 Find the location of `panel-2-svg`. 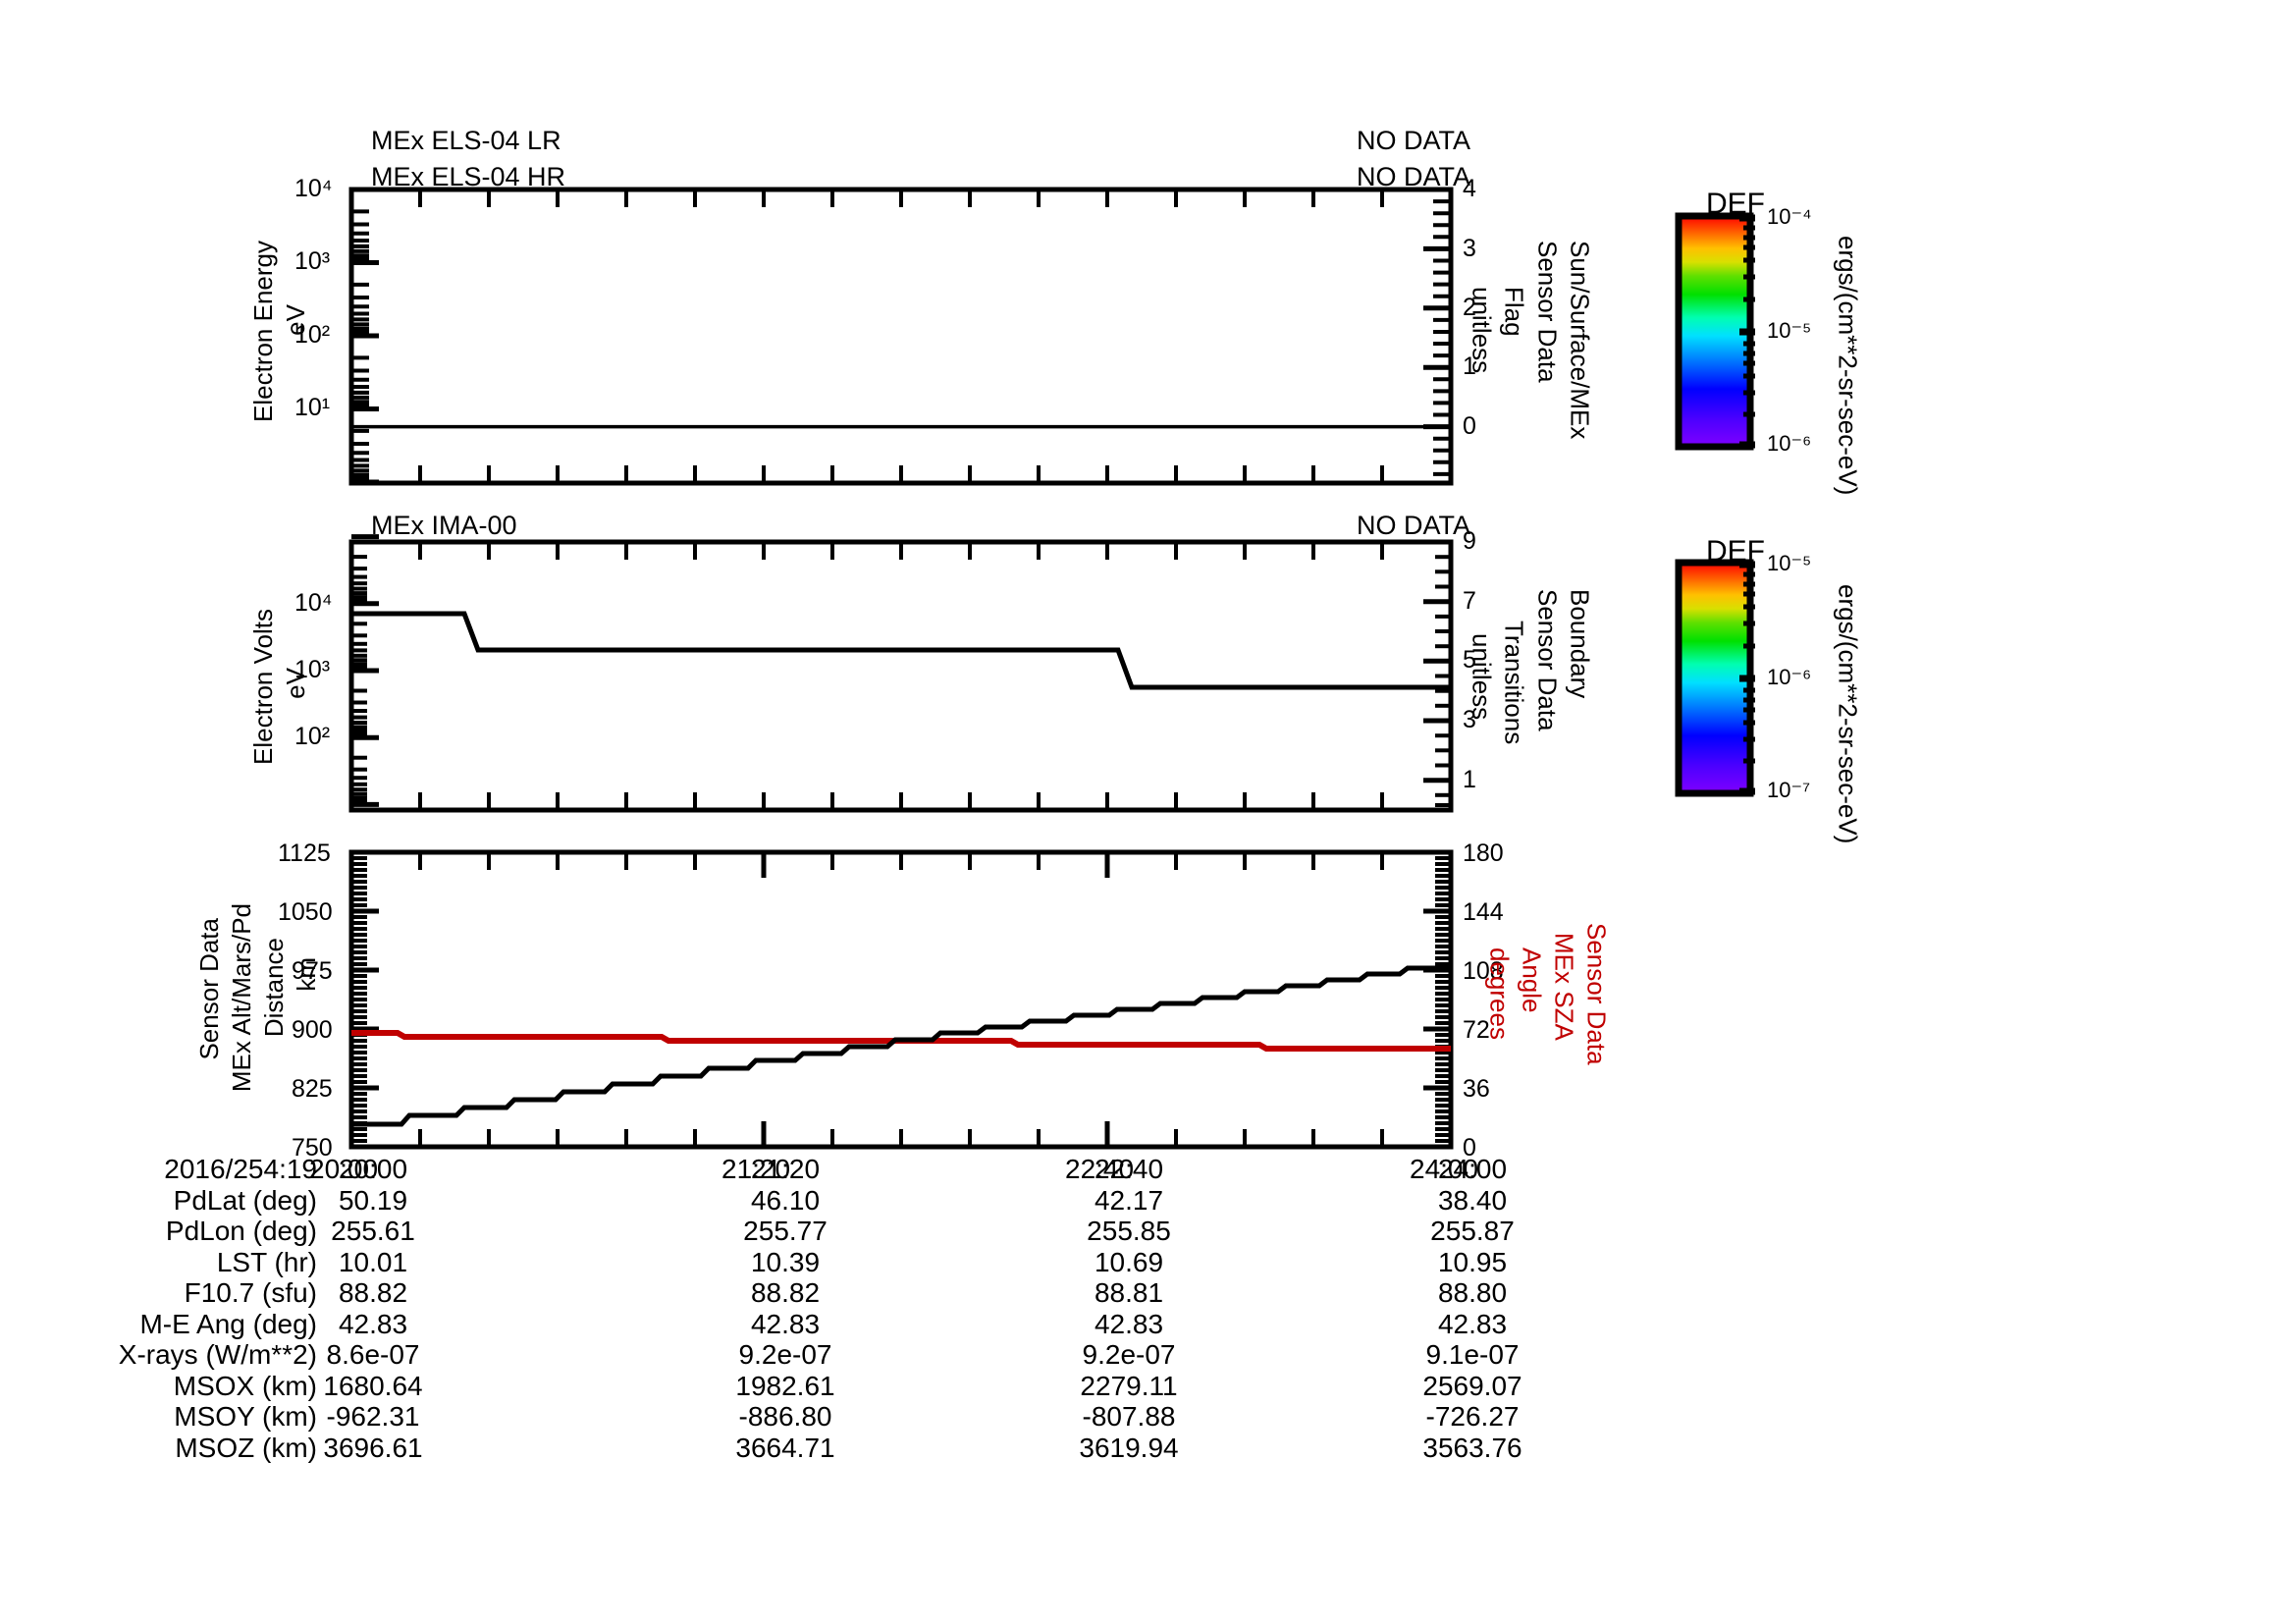

panel-2-svg is located at coordinates (901, 673).